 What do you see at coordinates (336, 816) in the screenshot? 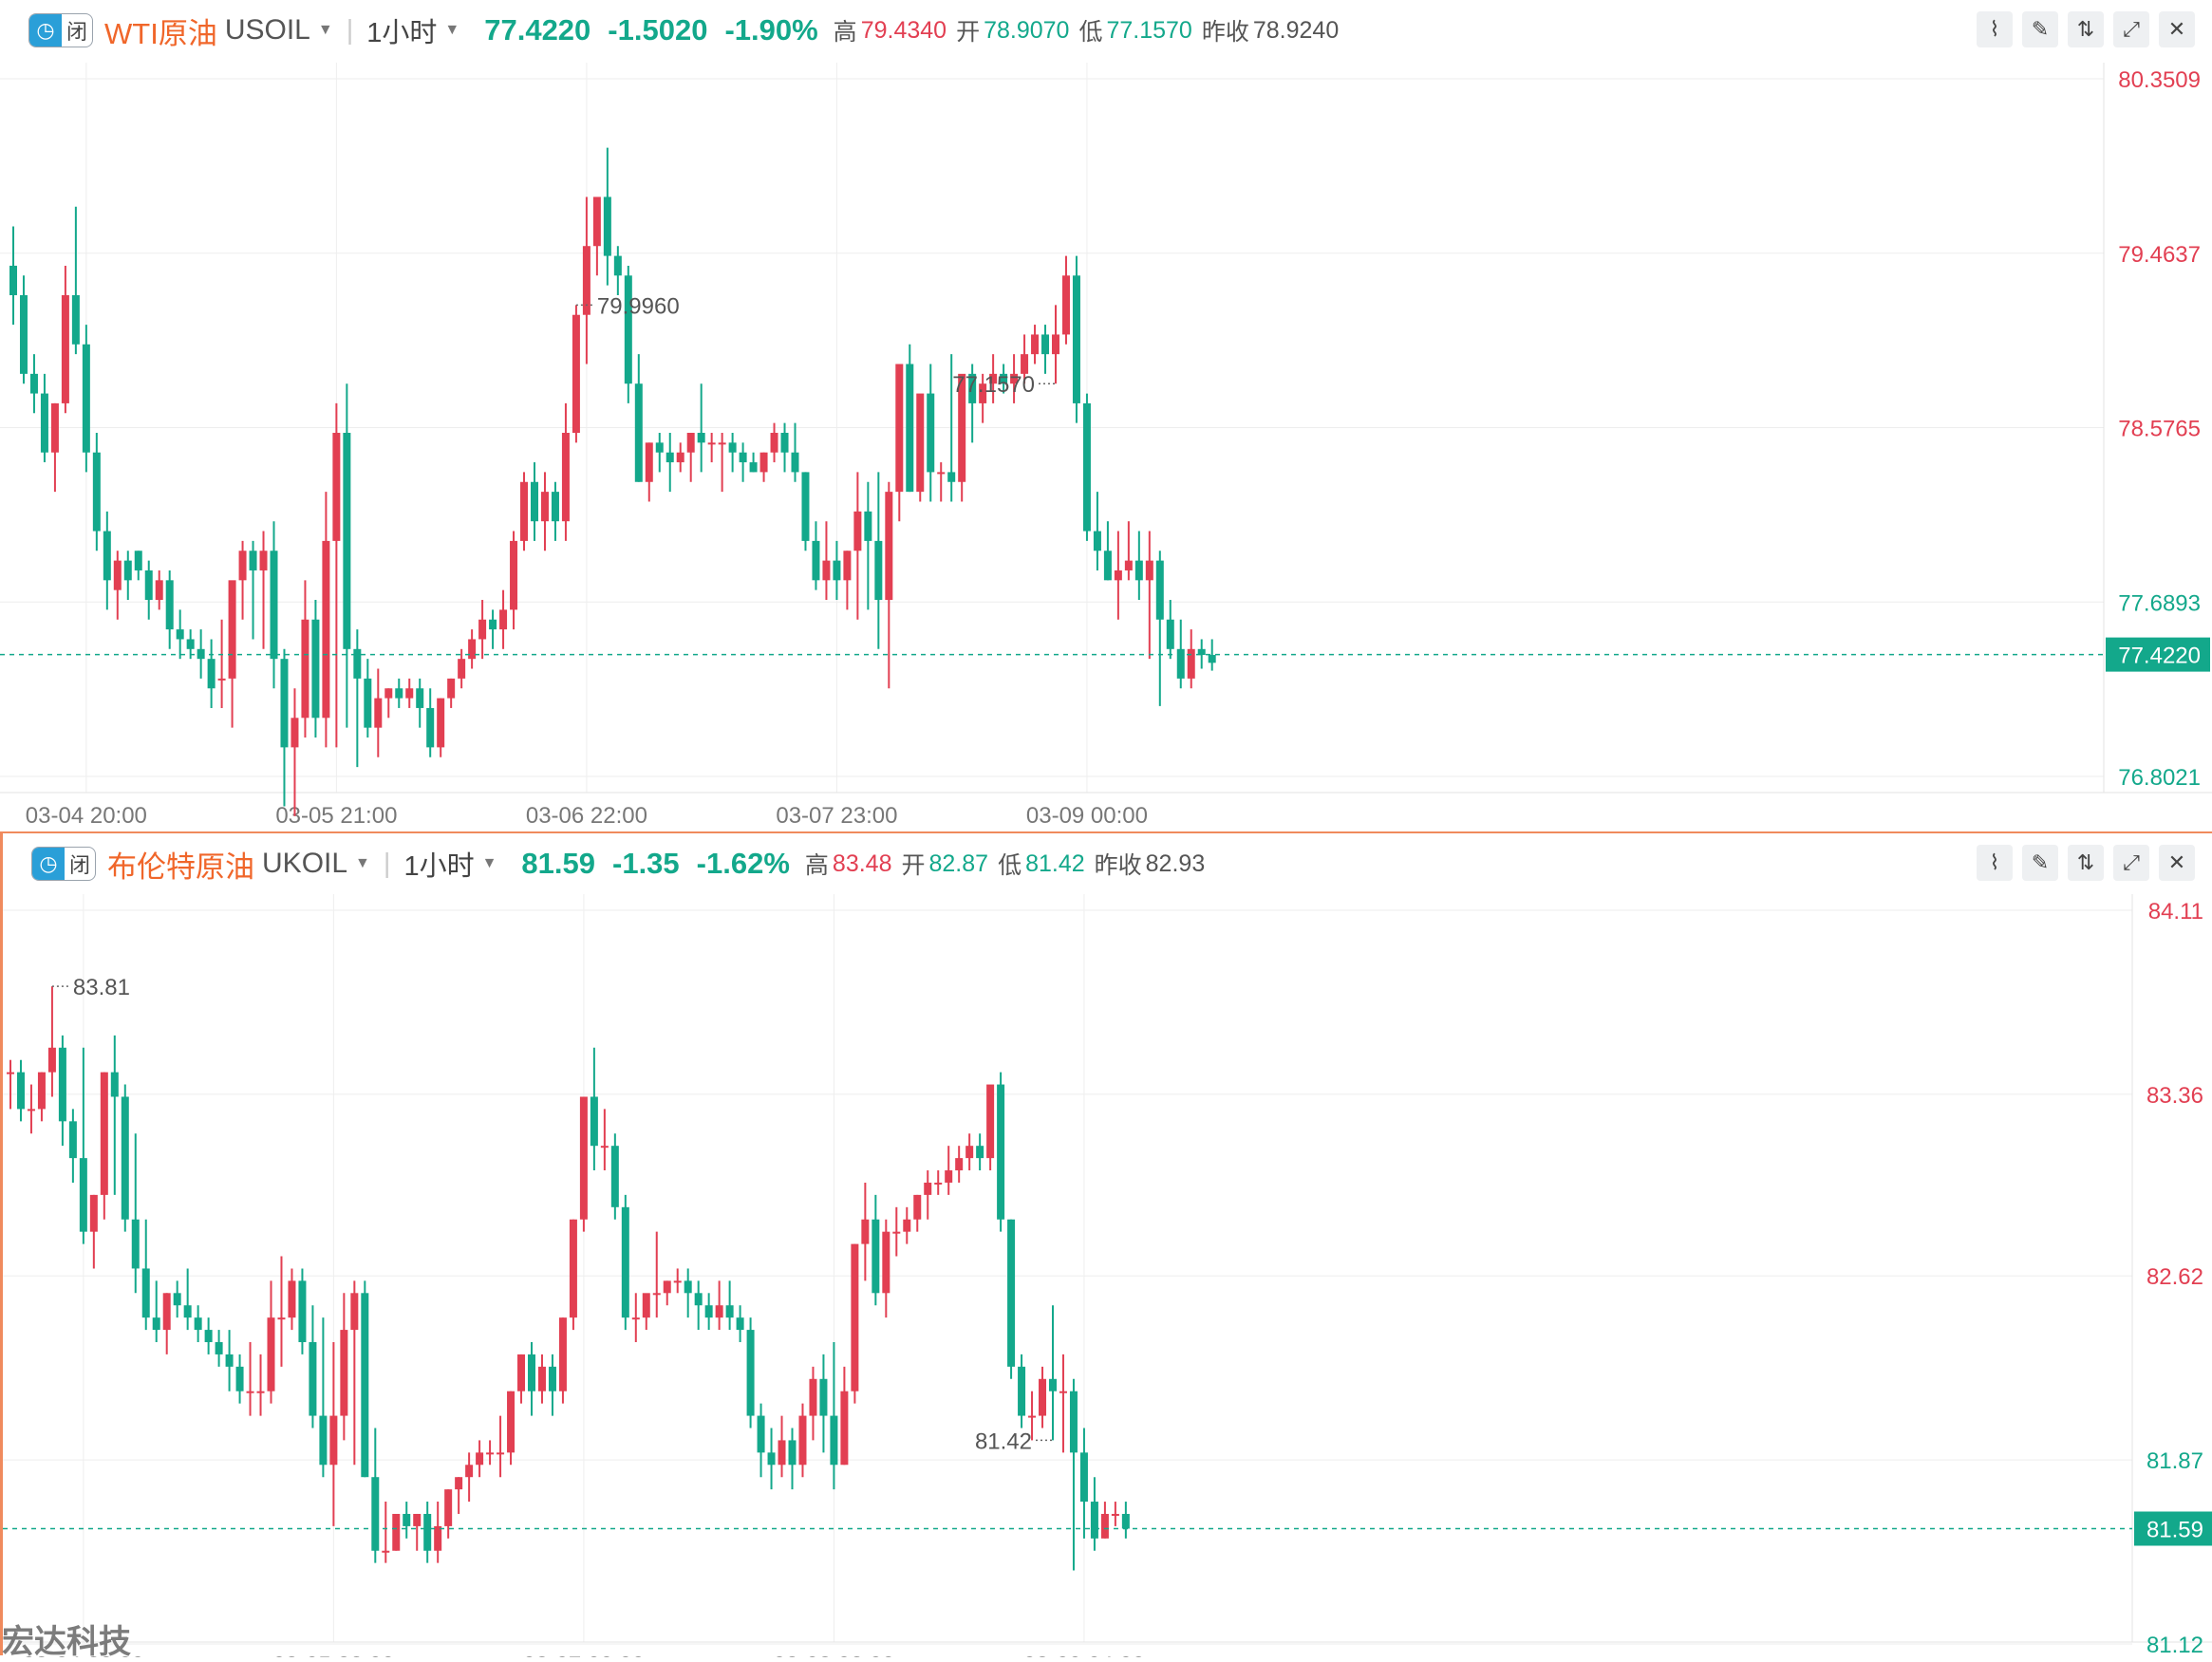
I see `x-tick-label: 03-05 21:00` at bounding box center [336, 816].